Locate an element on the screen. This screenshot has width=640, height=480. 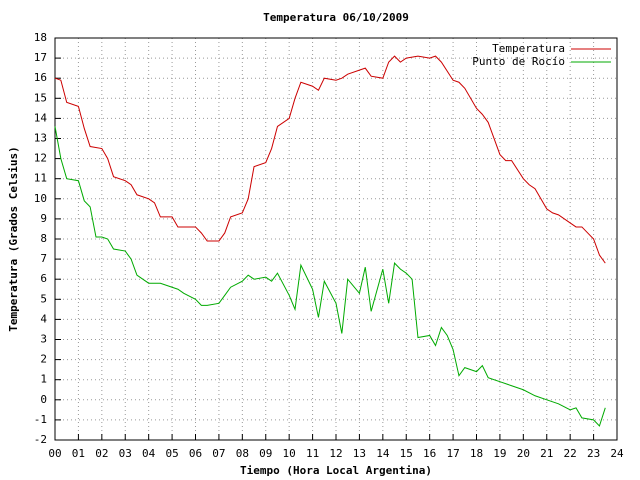
y-tick-label: 6 is located at coordinates (43, 278).